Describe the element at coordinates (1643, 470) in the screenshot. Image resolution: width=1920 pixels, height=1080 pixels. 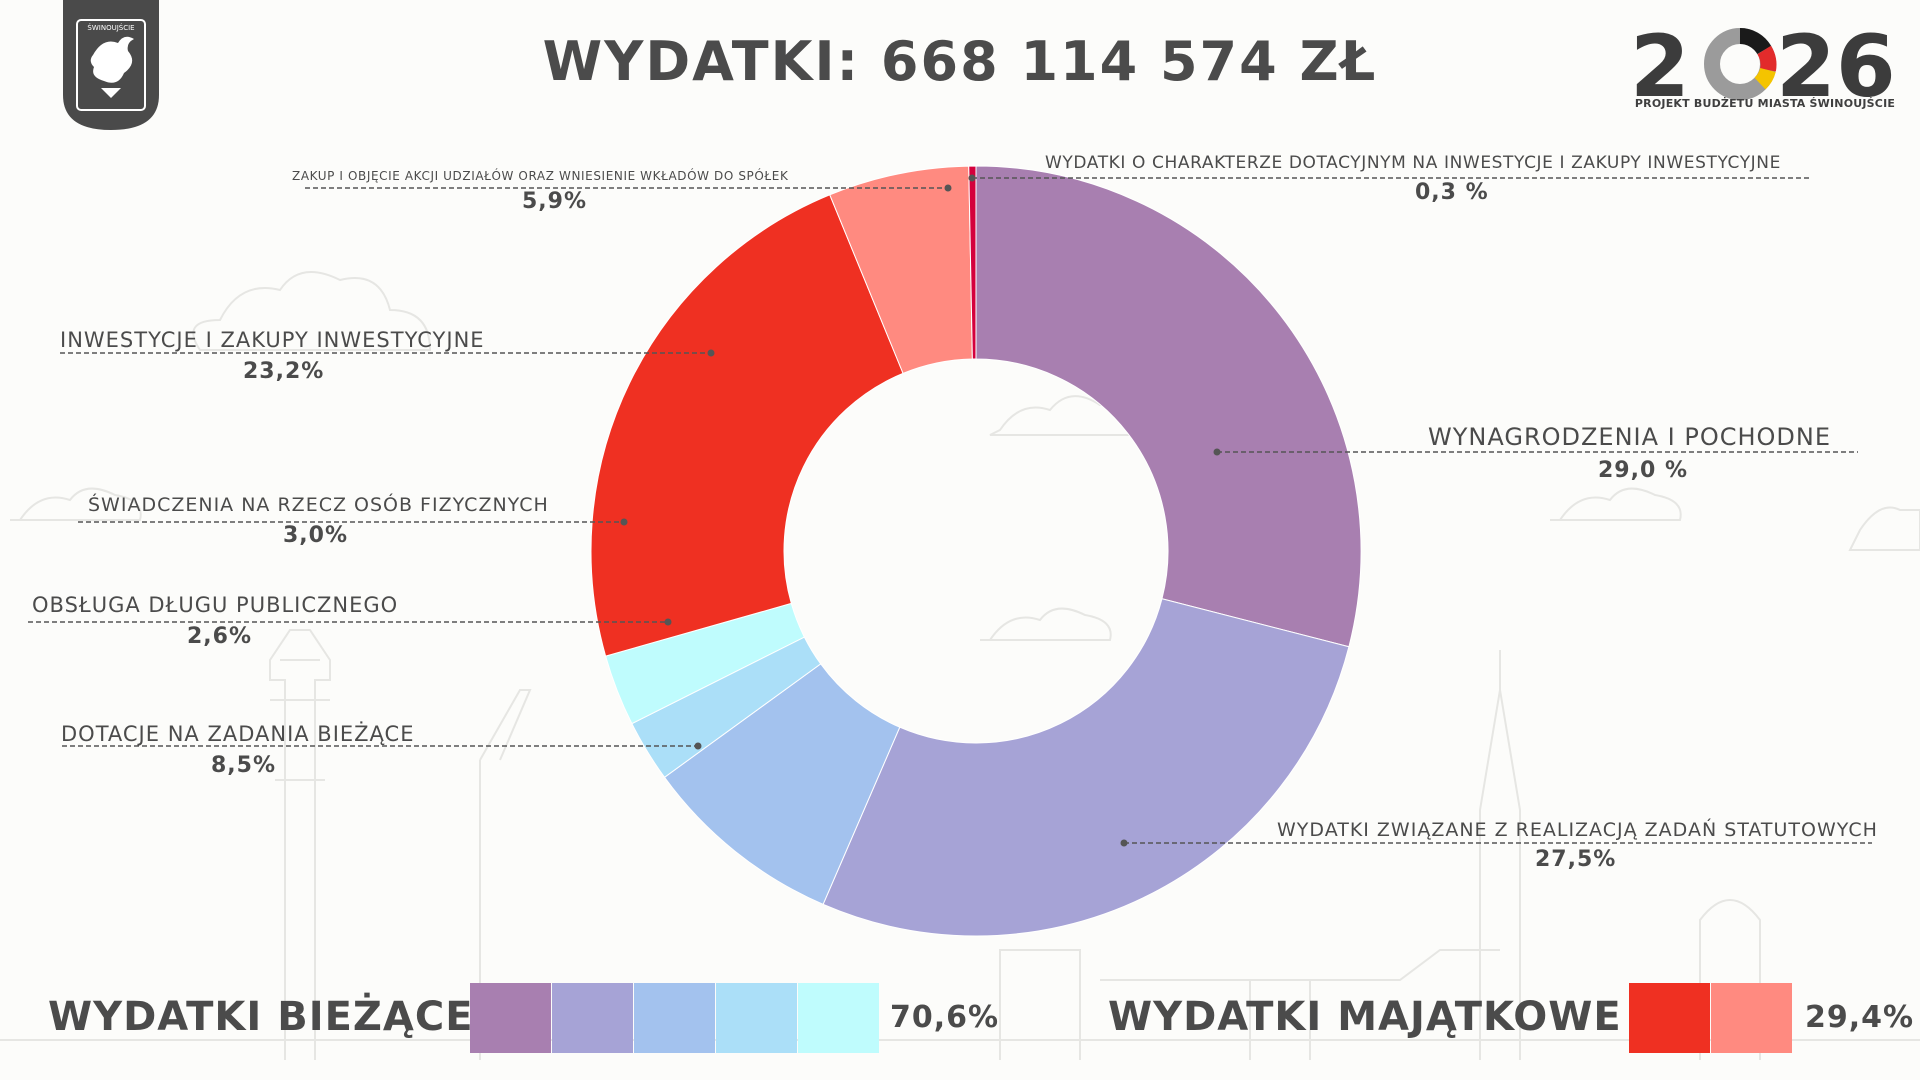
I see `slice-percent-0: 29,0 %` at that location.